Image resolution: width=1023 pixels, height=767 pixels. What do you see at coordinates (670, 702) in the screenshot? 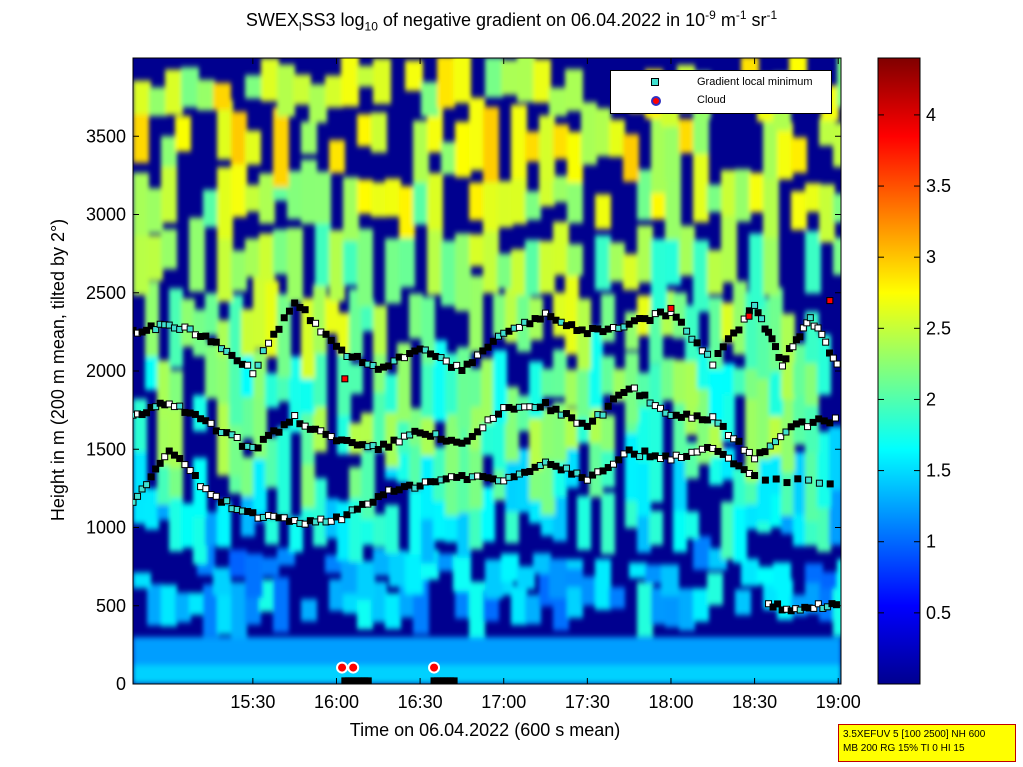
I see `x-tick-label: 18:00` at bounding box center [670, 702].